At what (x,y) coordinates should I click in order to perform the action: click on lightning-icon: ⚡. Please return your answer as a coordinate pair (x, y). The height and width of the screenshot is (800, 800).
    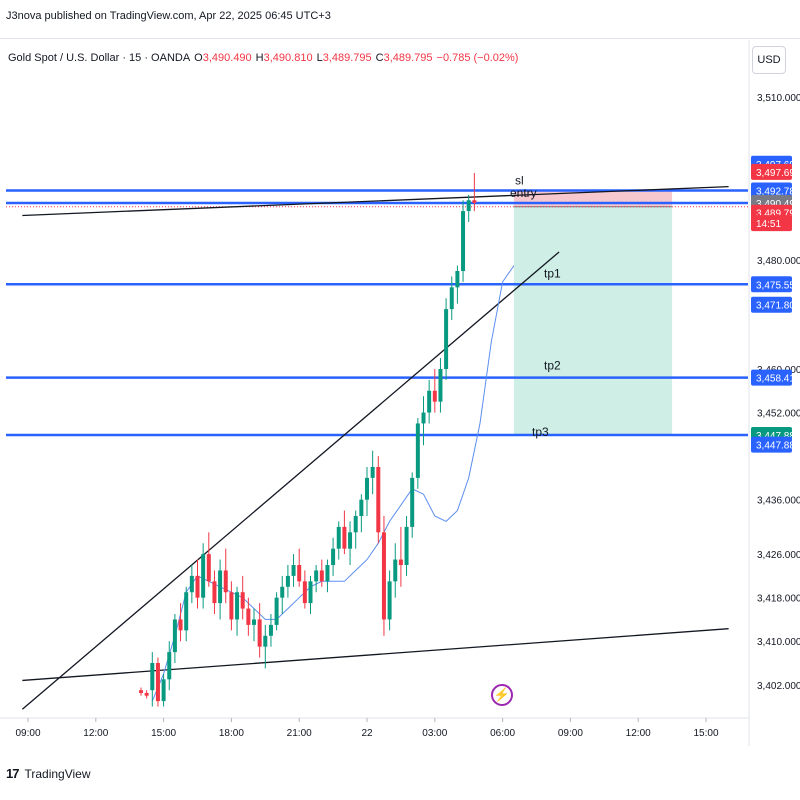
    Looking at the image, I should click on (502, 695).